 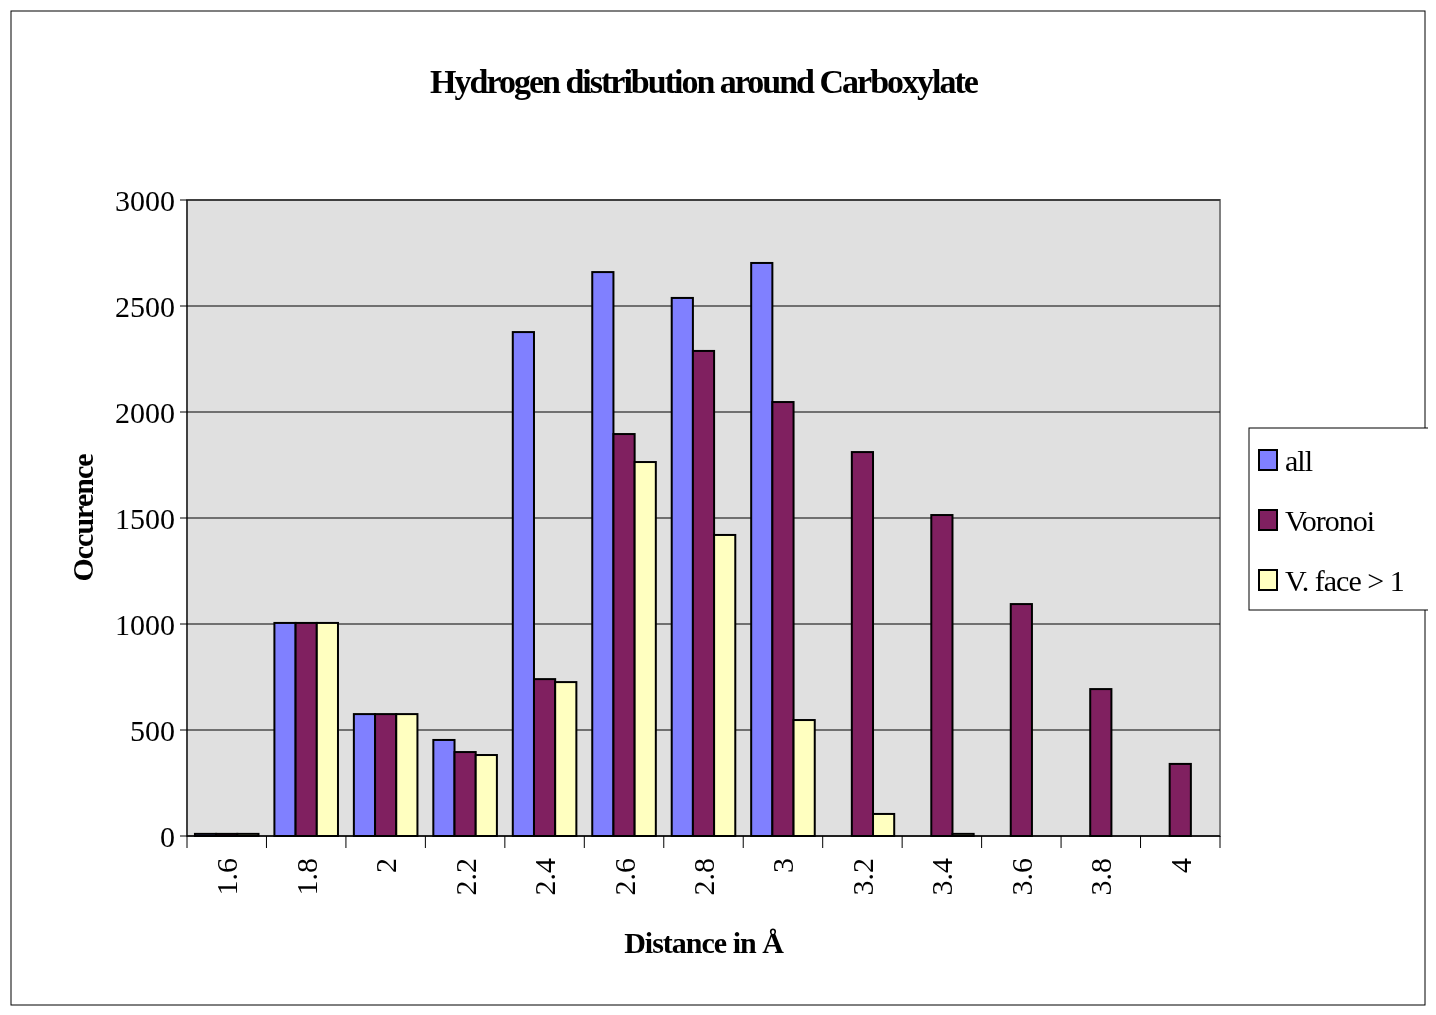 I want to click on y-tick-label: 500, so click(x=152, y=730).